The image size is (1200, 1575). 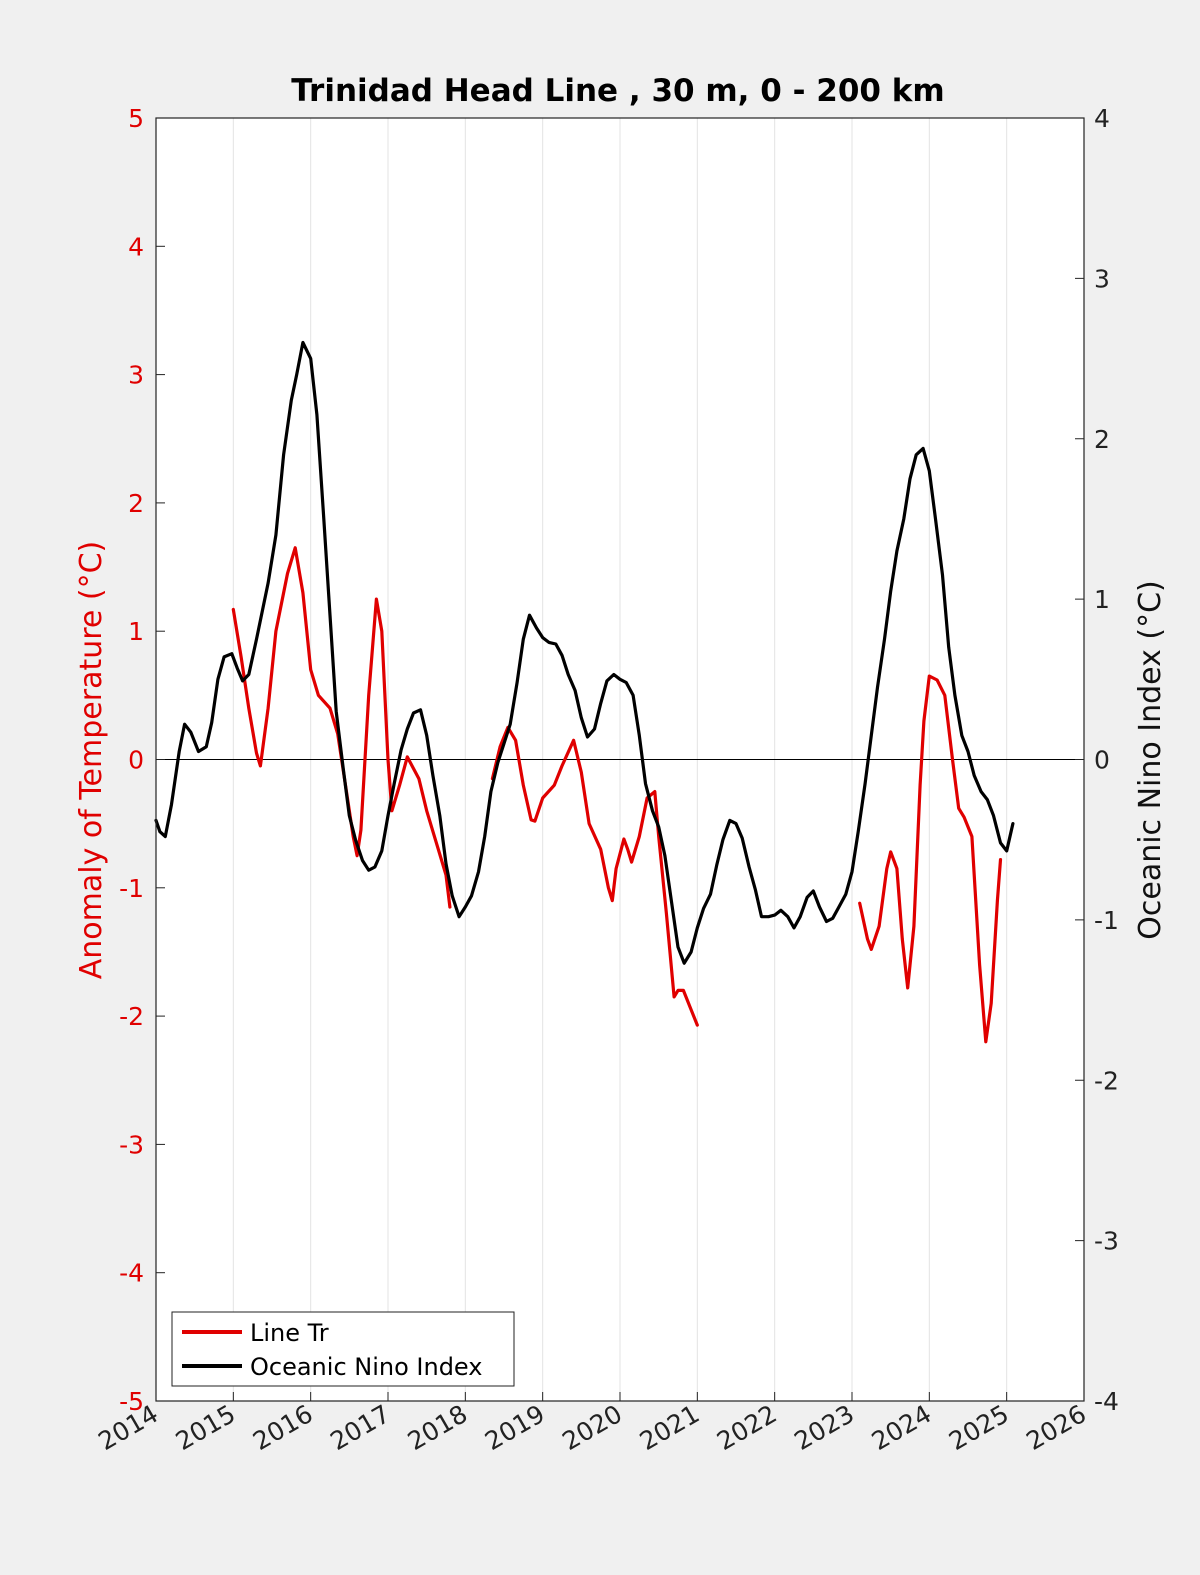 What do you see at coordinates (670, 1427) in the screenshot?
I see `x-tick-label: 2021` at bounding box center [670, 1427].